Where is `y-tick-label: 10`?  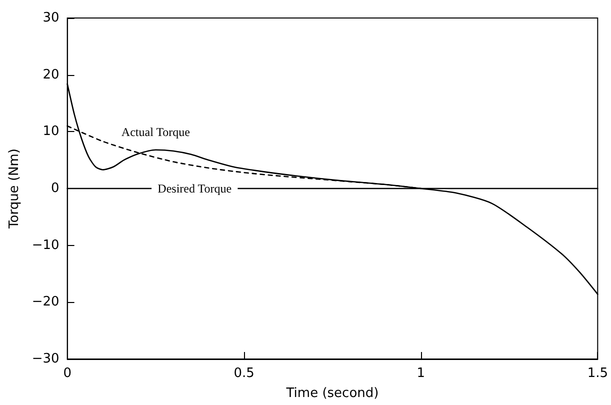 y-tick-label: 10 is located at coordinates (51, 132).